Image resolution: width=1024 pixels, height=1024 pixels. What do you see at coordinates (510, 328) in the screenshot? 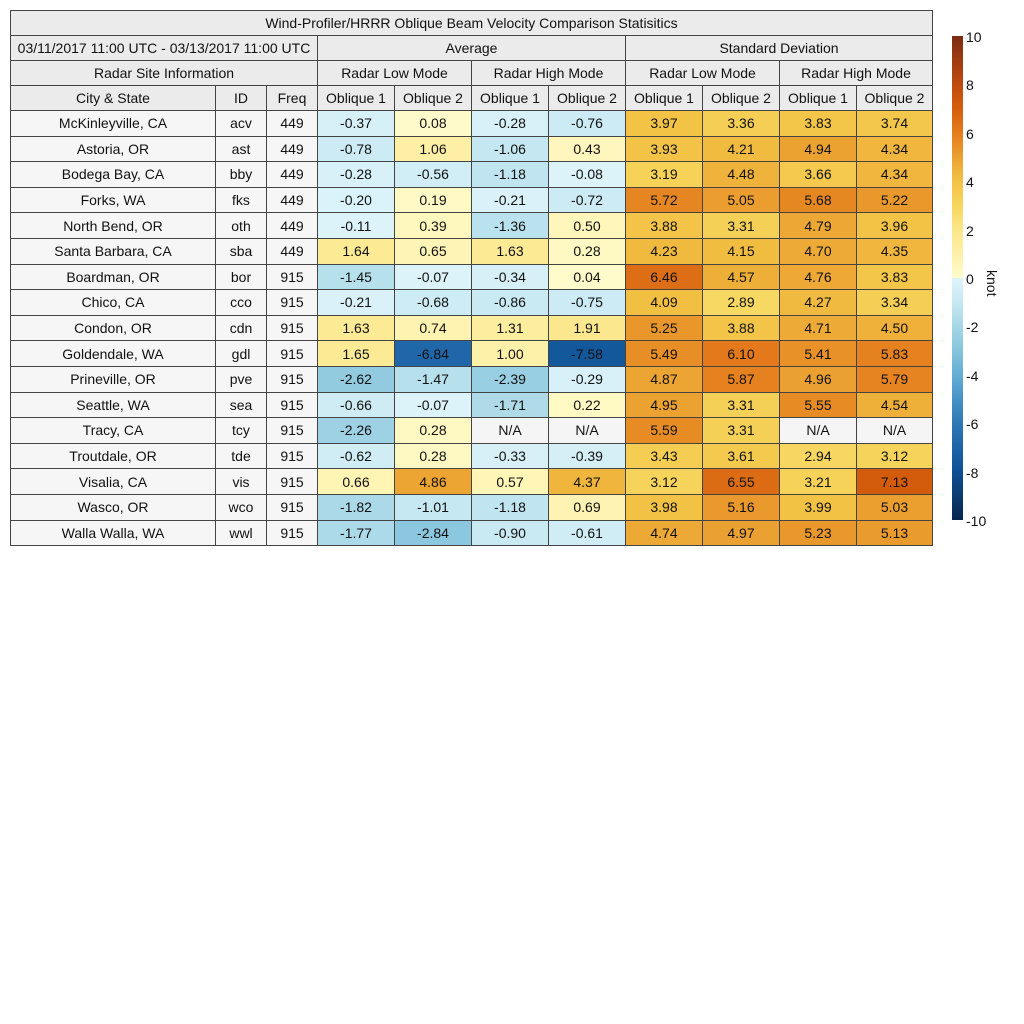
I see `value-cell: 1.31` at bounding box center [510, 328].